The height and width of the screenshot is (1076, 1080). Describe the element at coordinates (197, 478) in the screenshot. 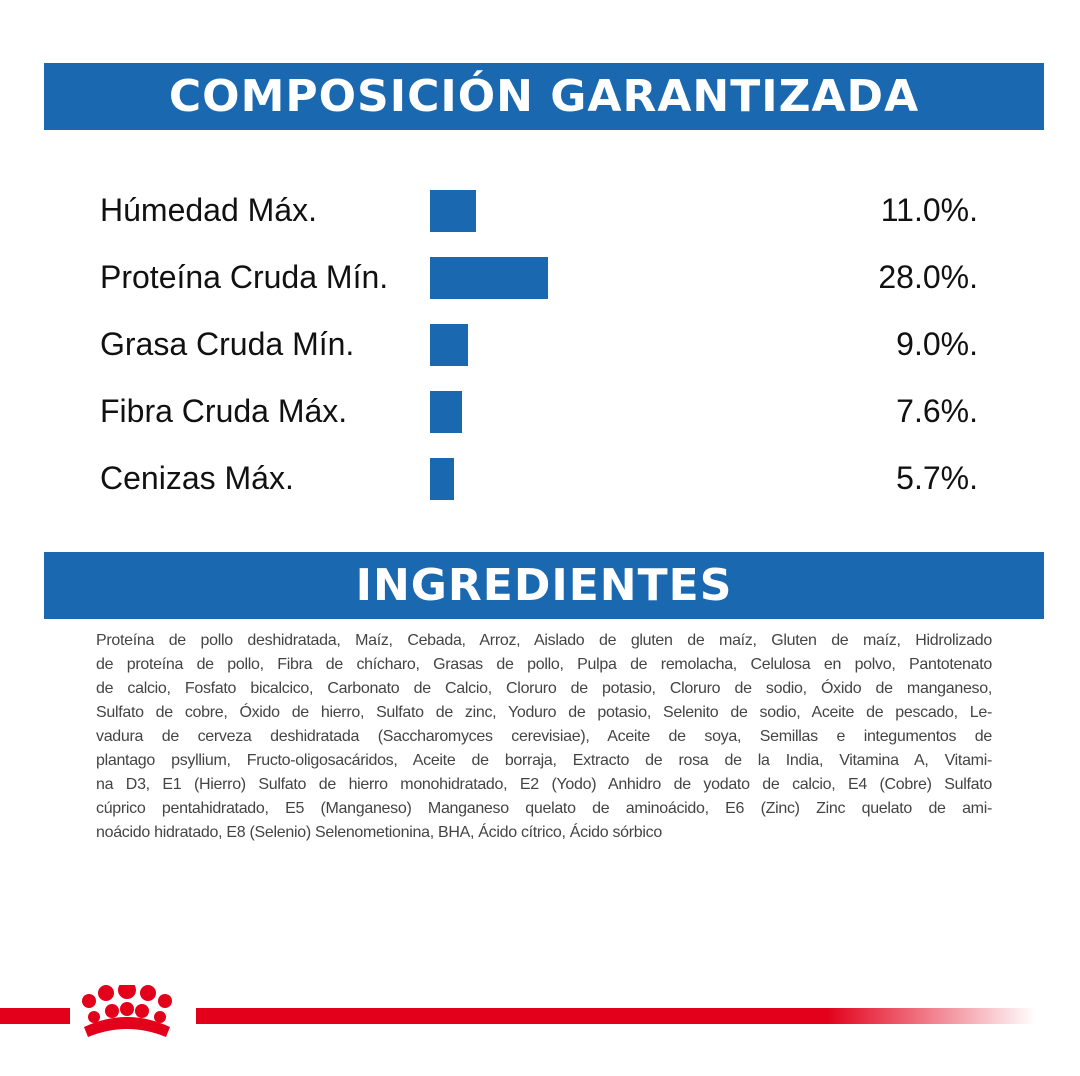

I see `category-label: Cenizas Máx.` at that location.